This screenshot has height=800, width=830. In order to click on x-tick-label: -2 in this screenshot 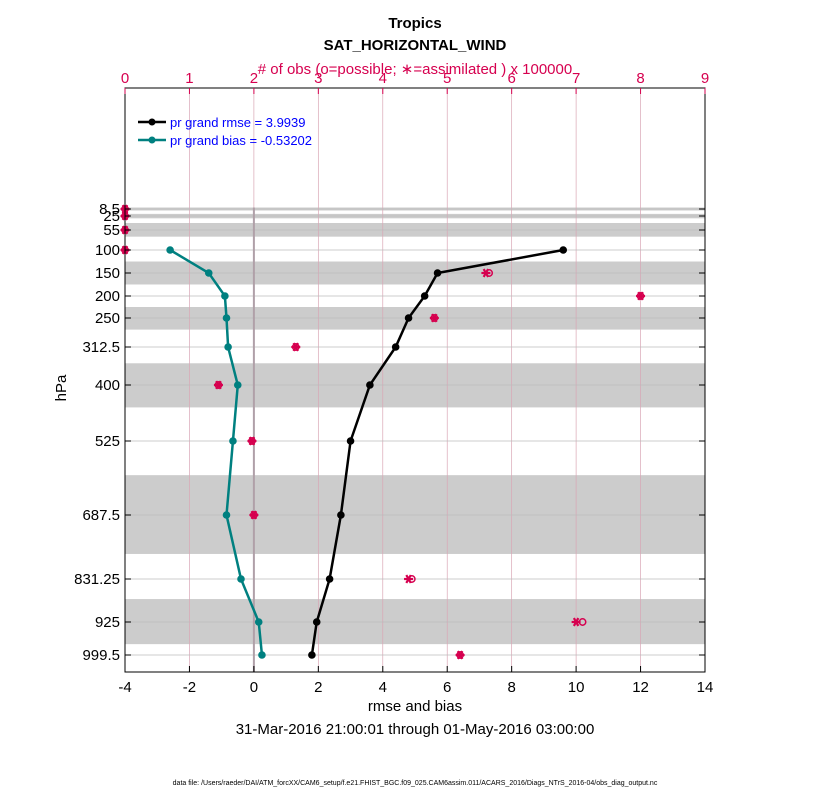, I will do `click(189, 687)`.